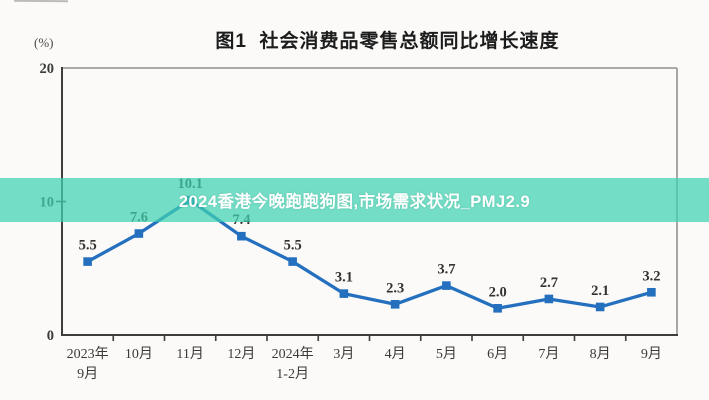  Describe the element at coordinates (241, 354) in the screenshot. I see `x-axis-tick-label: 12月` at that location.